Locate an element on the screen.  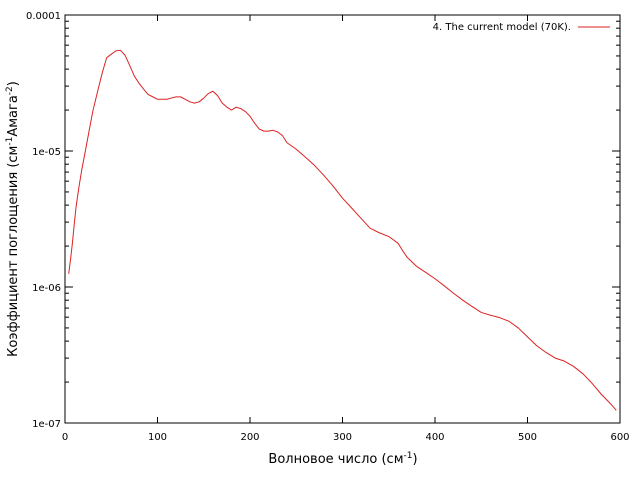
x-tick-label: 0 is located at coordinates (65, 437).